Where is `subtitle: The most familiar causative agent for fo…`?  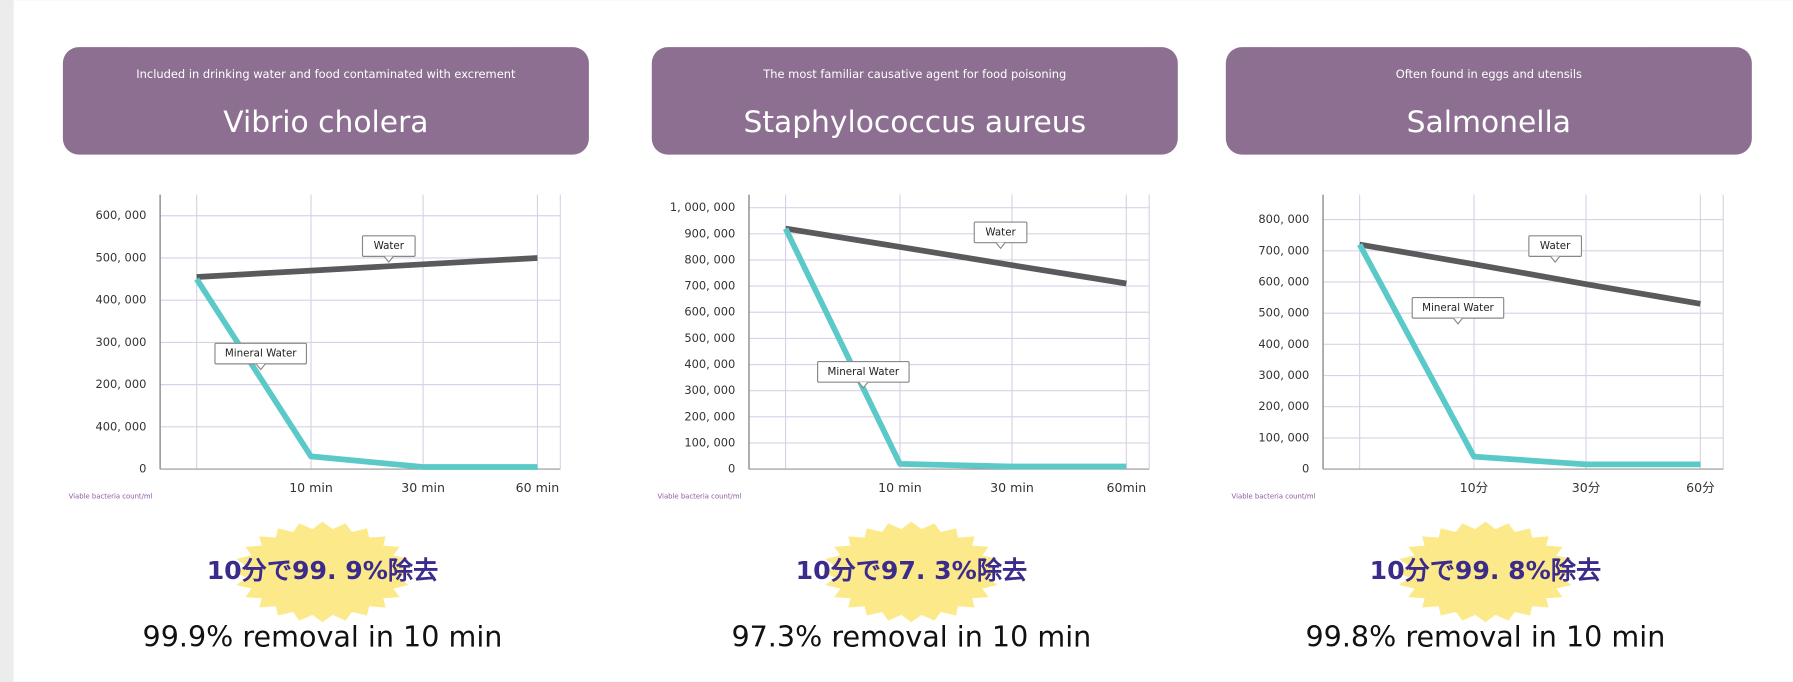 subtitle: The most familiar causative agent for fo… is located at coordinates (915, 74).